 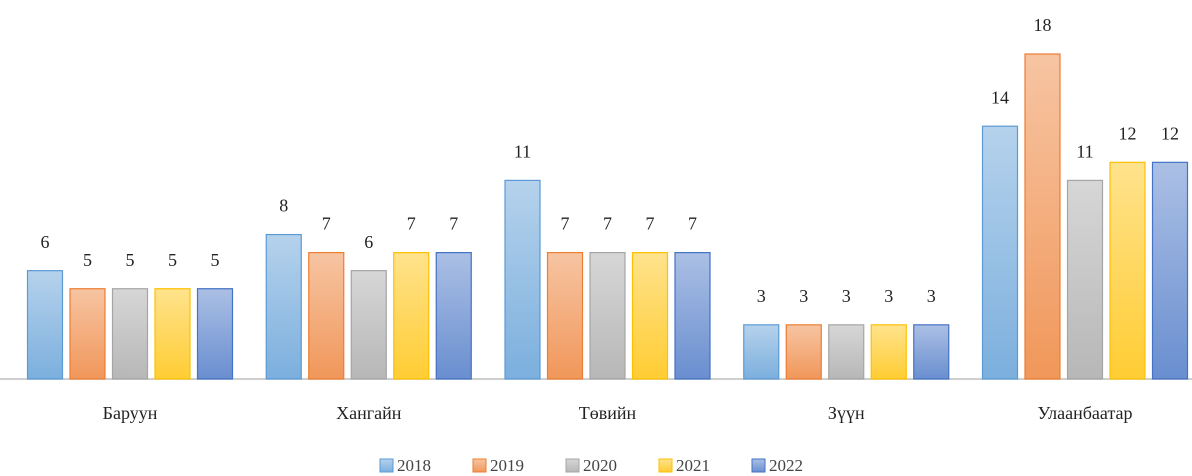 I want to click on legend-label: 2021, so click(x=693, y=465).